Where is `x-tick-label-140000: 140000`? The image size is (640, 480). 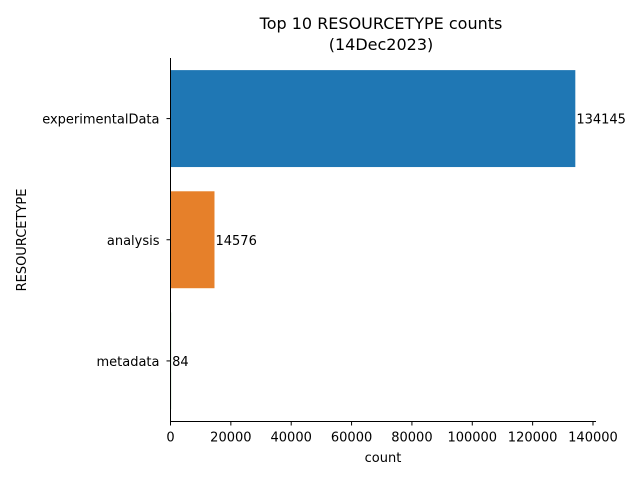
x-tick-label-140000: 140000 is located at coordinates (593, 438).